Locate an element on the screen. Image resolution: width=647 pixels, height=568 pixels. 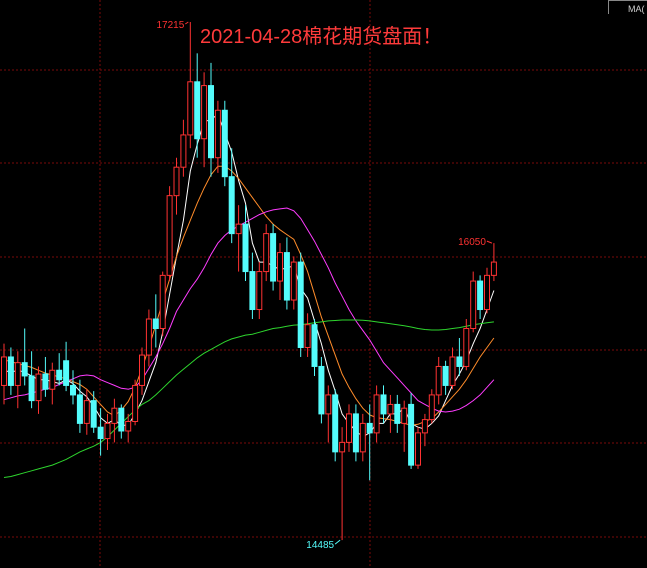
extreme-label: 14485 is located at coordinates (320, 545).